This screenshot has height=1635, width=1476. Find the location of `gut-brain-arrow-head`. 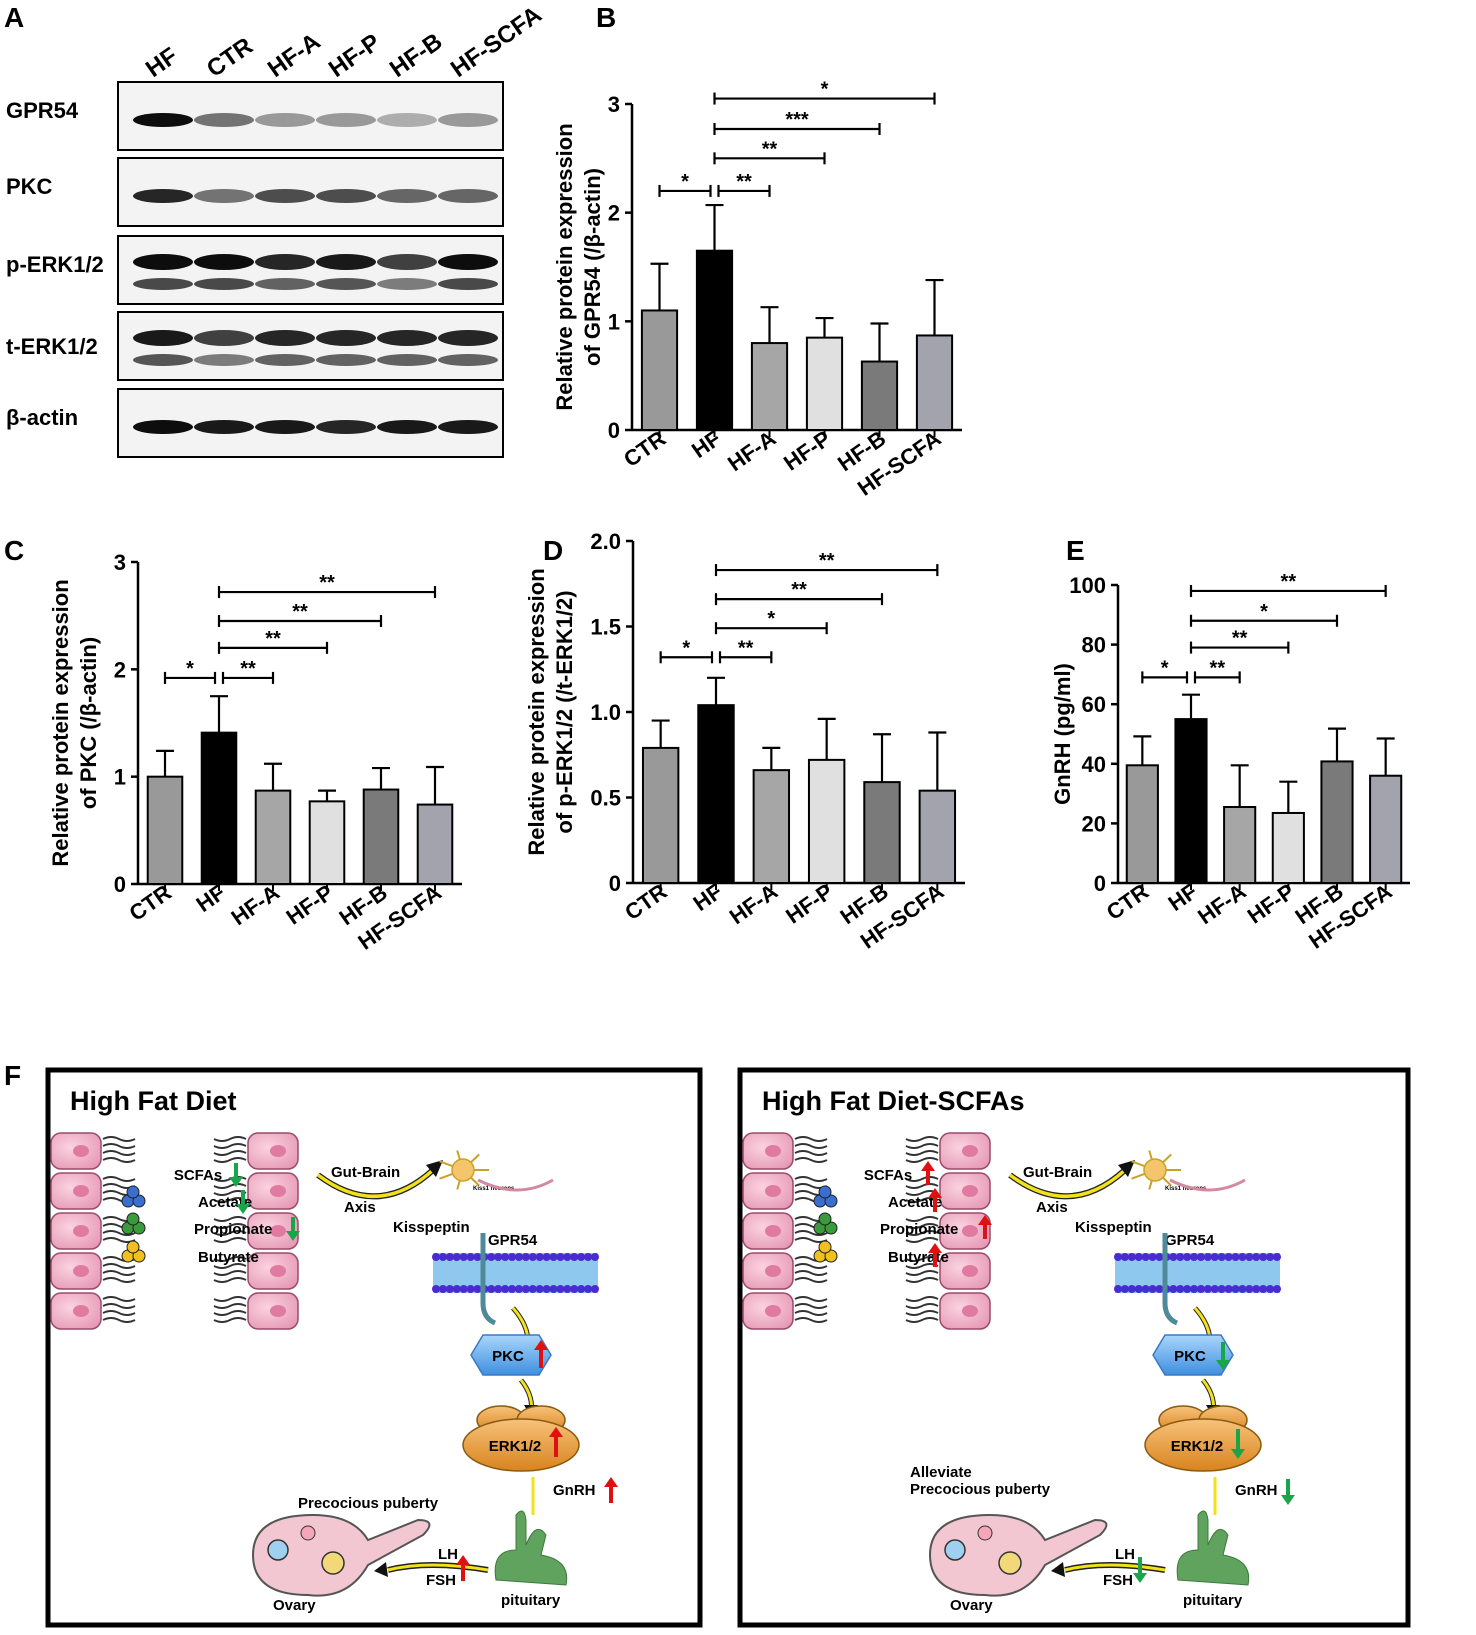

gut-brain-arrow-head is located at coordinates (1126, 1168).